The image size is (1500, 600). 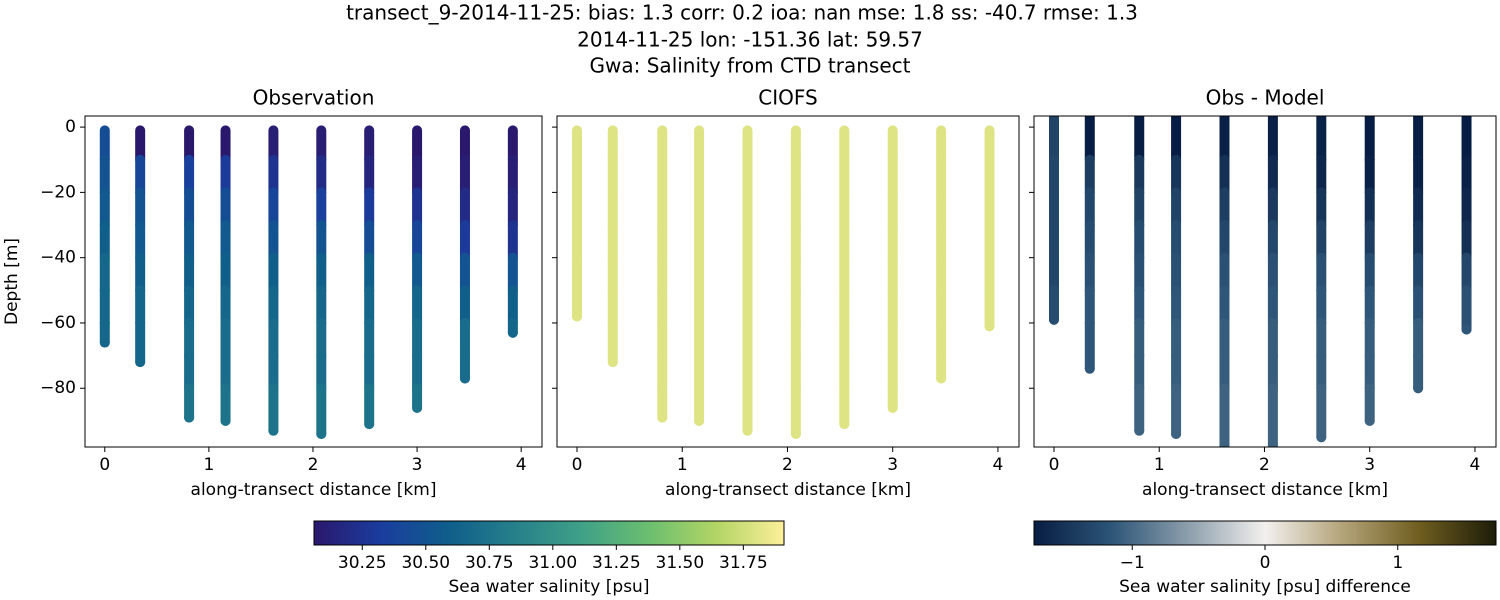 I want to click on x-tick-label: 2, so click(x=1264, y=465).